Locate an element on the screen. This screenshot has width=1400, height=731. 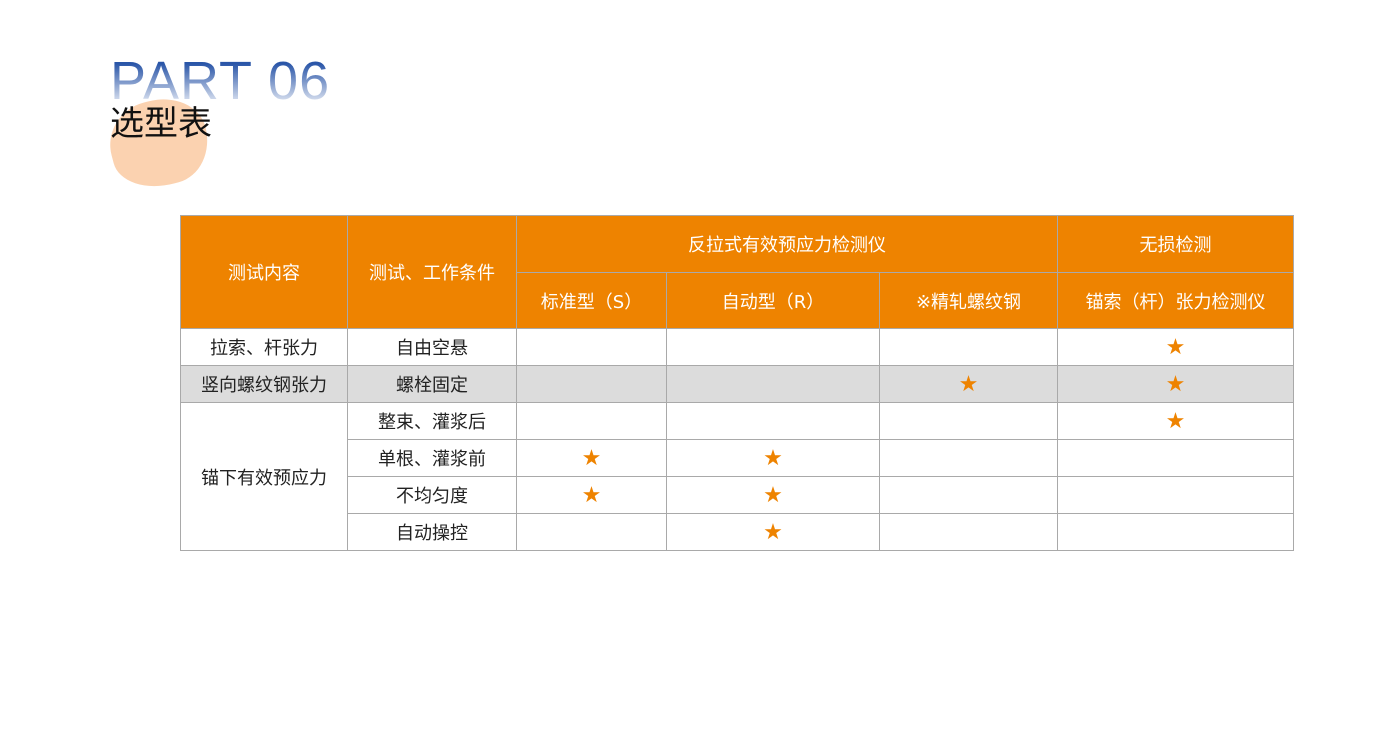
header-anchor-tension: 锚索（杆）张力检测仪 is located at coordinates (1176, 300).